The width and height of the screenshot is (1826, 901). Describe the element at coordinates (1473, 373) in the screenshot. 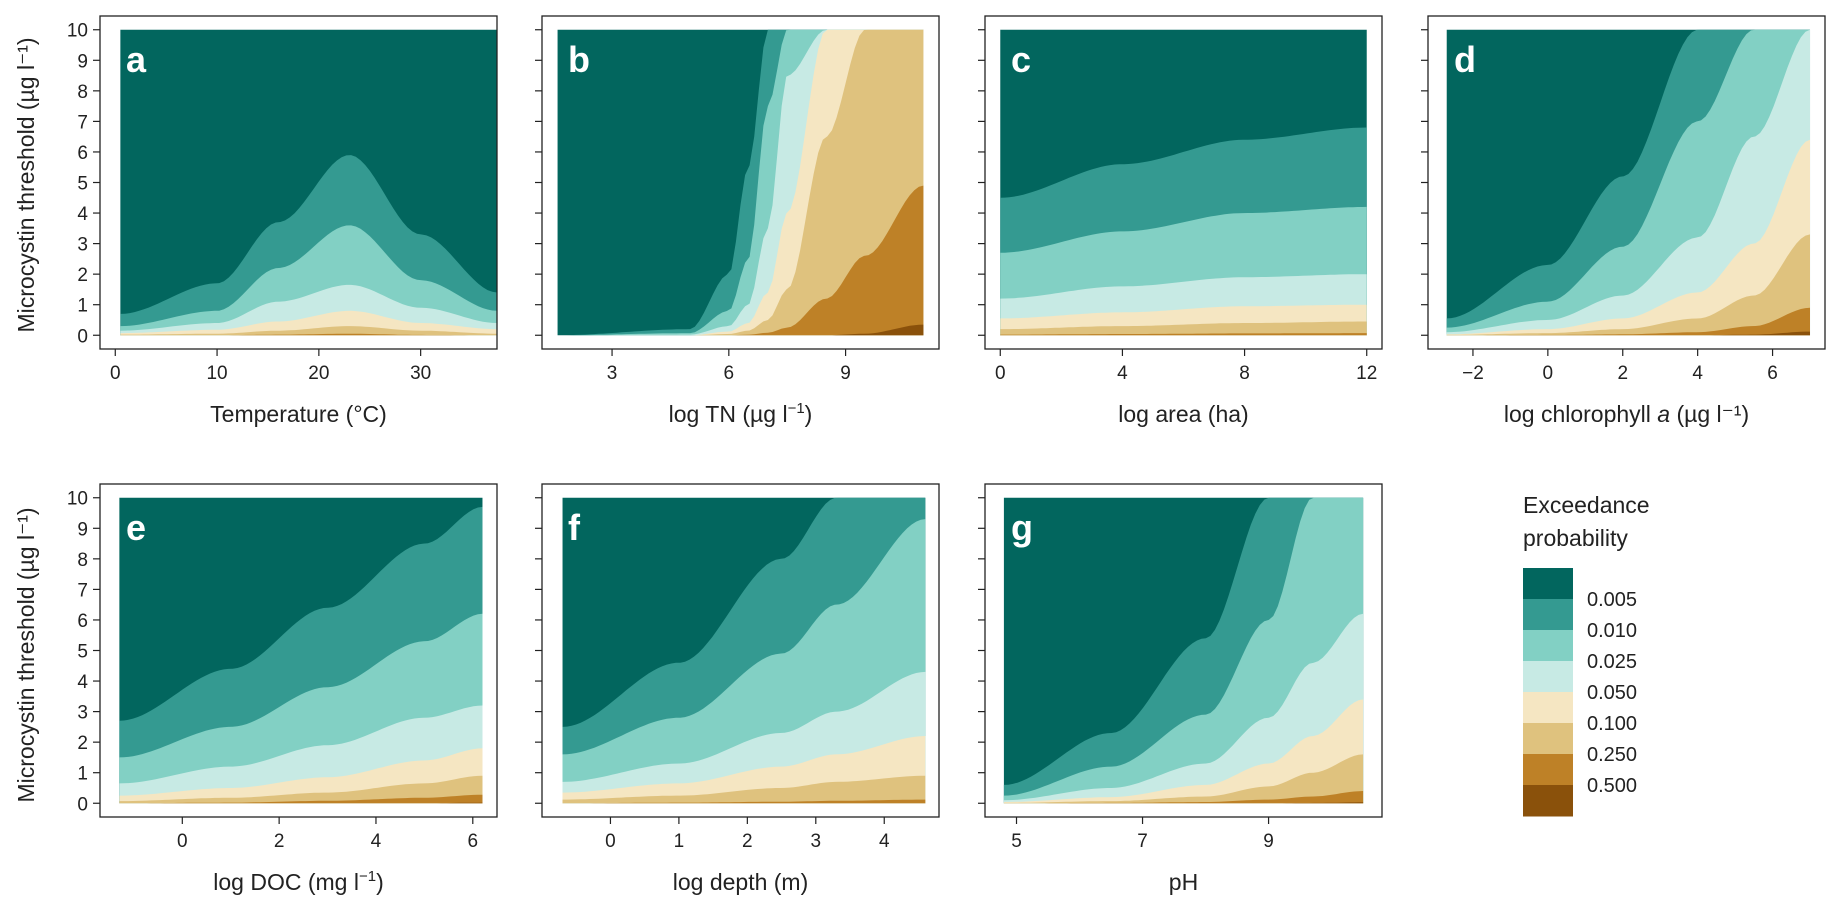

I see `x-tick-label: −2` at that location.